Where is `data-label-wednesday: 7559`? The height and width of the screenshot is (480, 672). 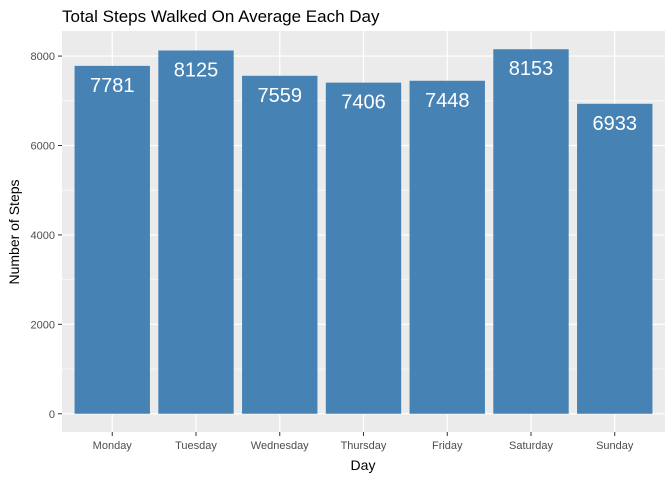
data-label-wednesday: 7559 is located at coordinates (280, 96).